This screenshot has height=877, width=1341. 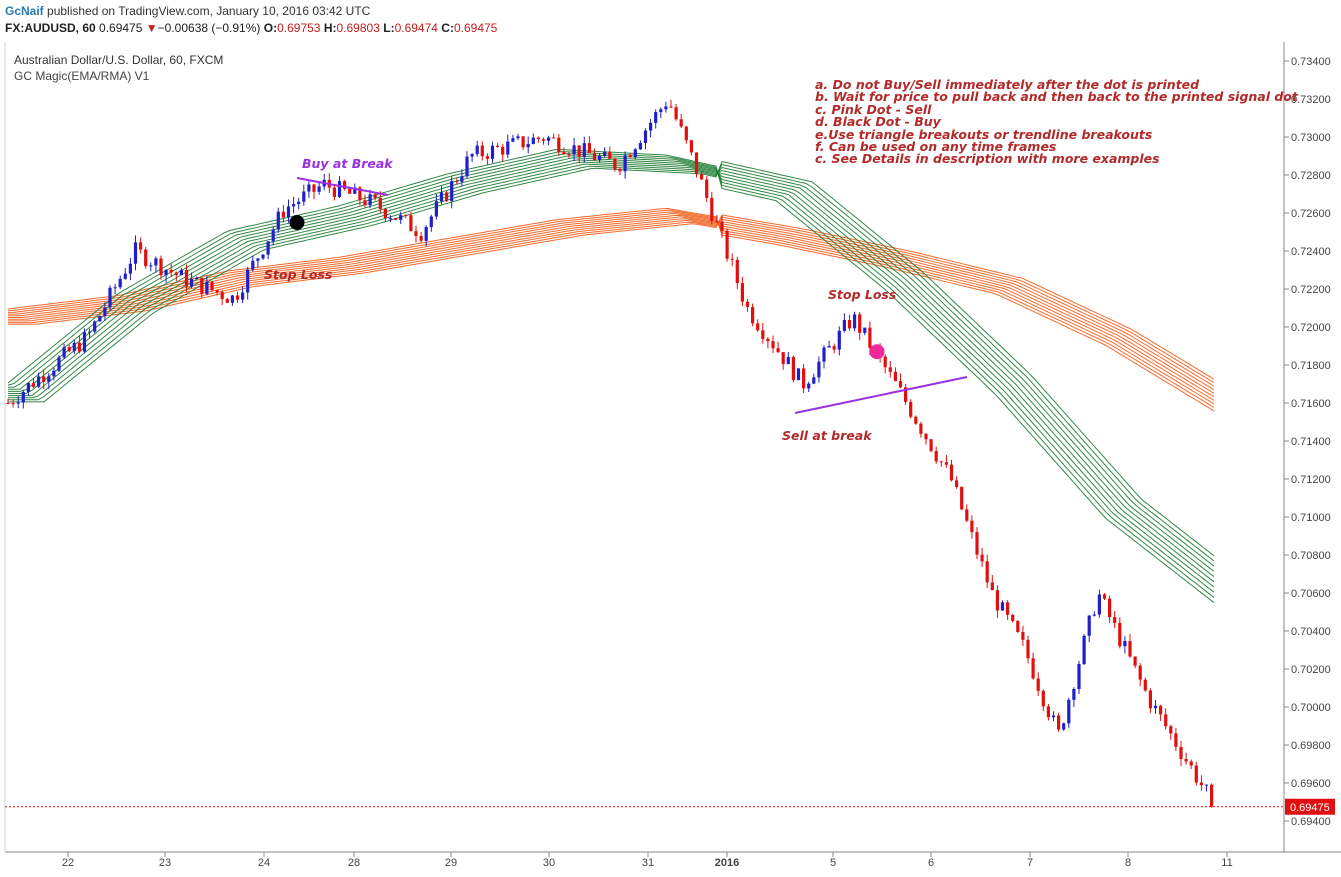 What do you see at coordinates (270, 28) in the screenshot?
I see `open-label: O:` at bounding box center [270, 28].